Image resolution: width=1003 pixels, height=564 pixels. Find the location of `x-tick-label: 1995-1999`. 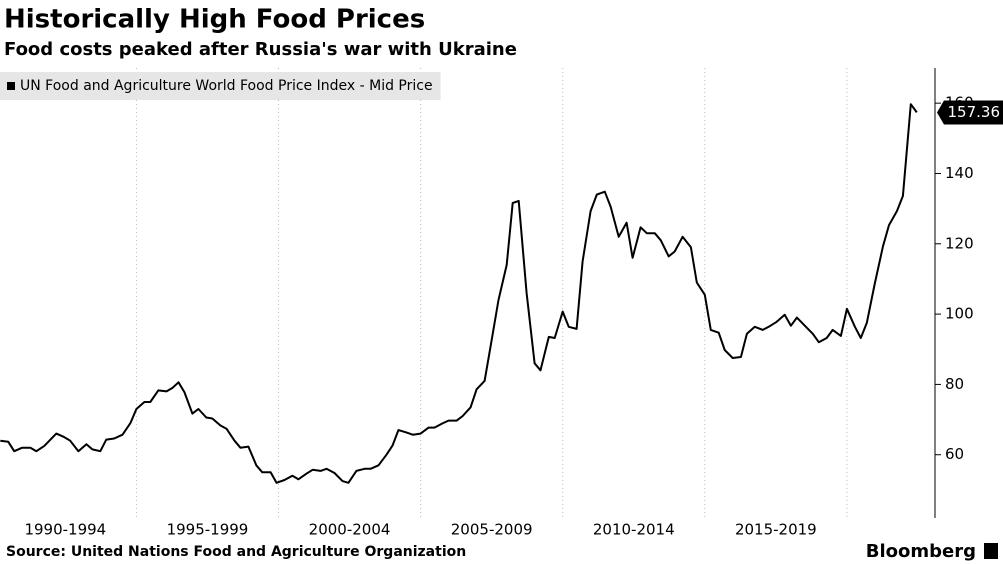

x-tick-label: 1995-1999 is located at coordinates (208, 530).